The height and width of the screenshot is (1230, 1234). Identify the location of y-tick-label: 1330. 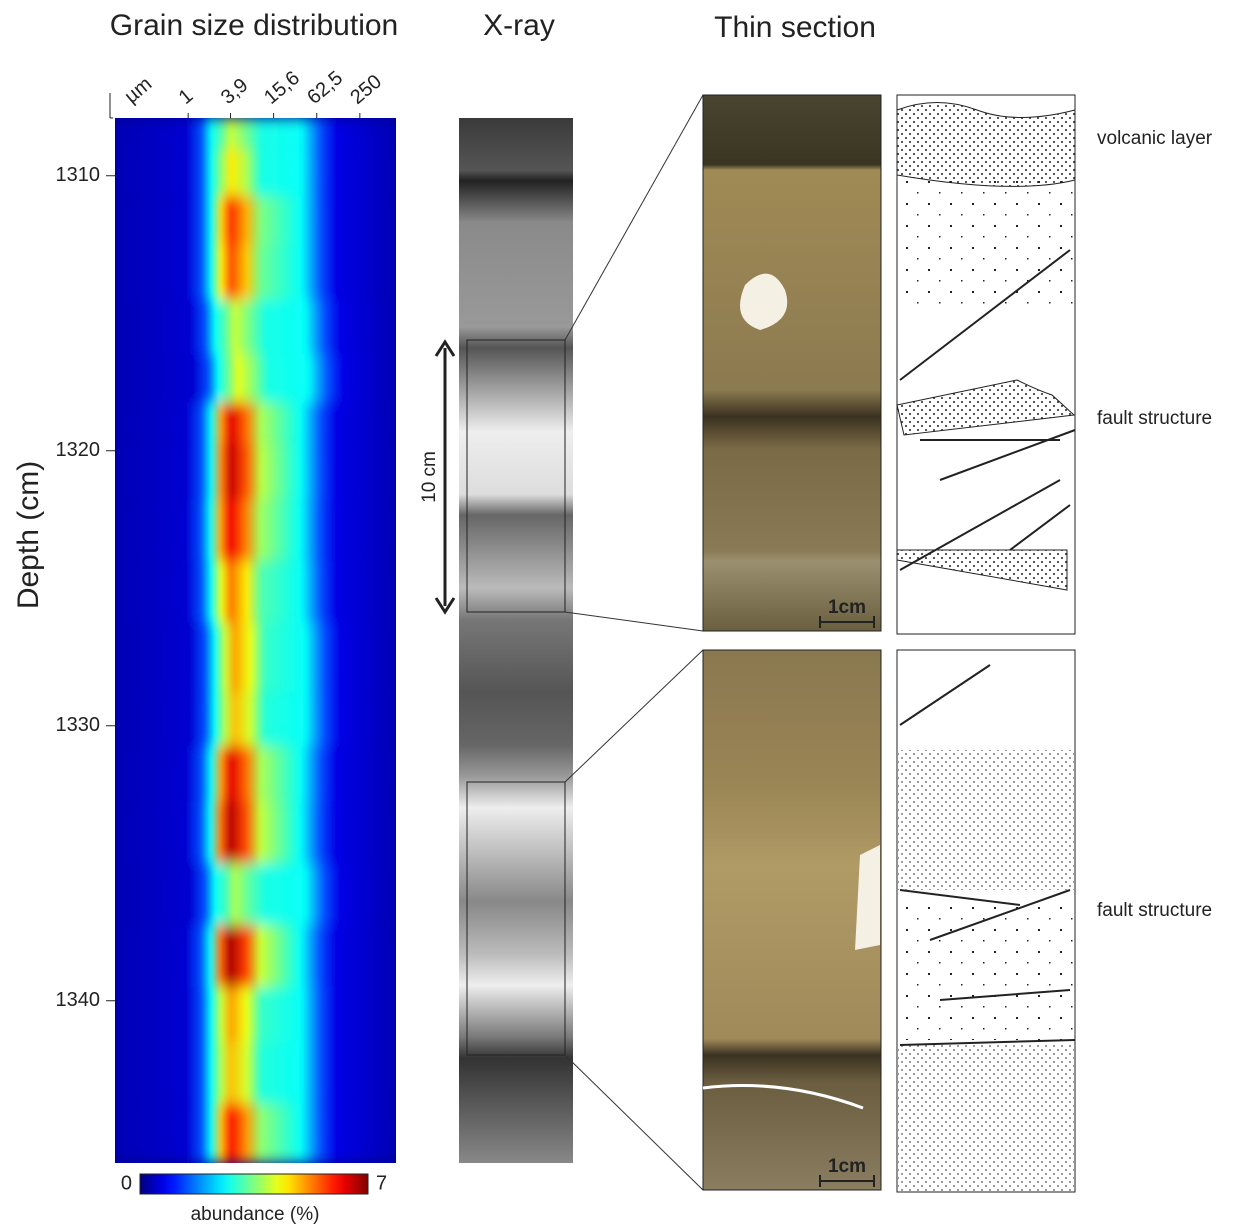
(78, 725).